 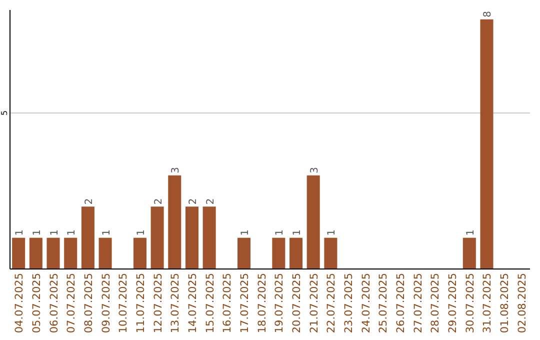 What do you see at coordinates (36, 303) in the screenshot?
I see `x-tick-label: 05.07.2025` at bounding box center [36, 303].